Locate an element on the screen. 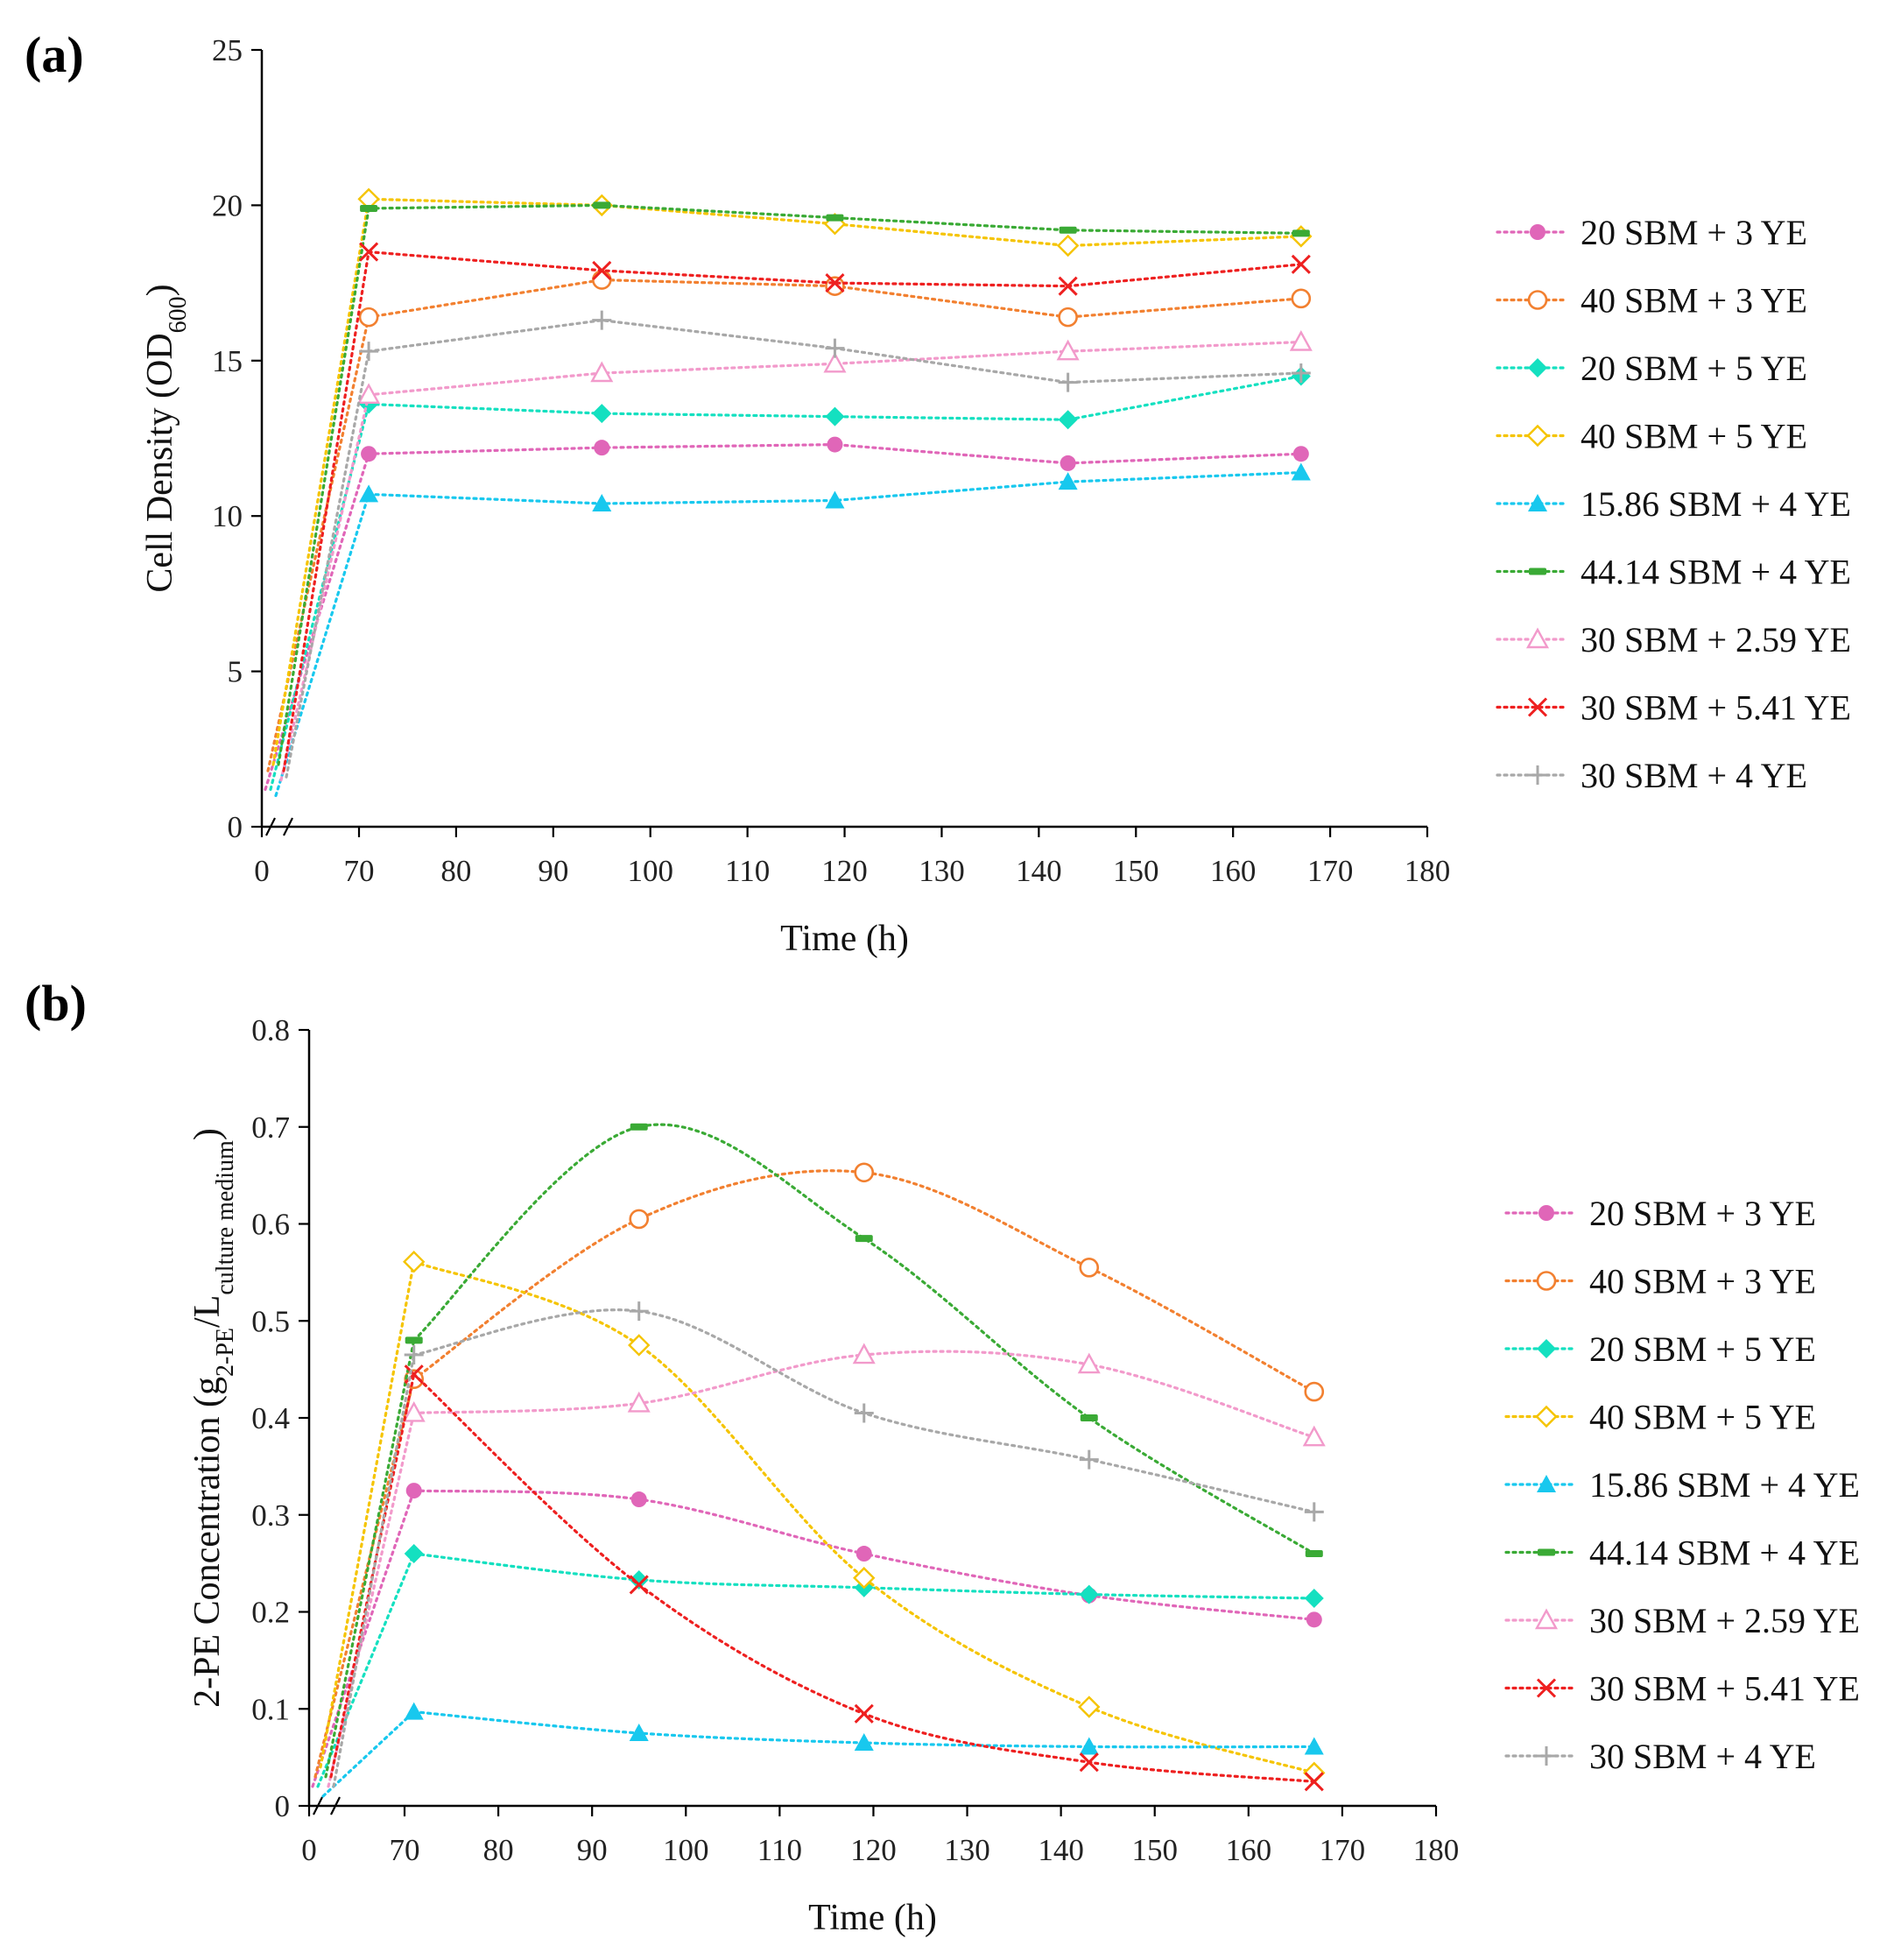 The image size is (1887, 1960). y-tick-label: 5 is located at coordinates (235, 672).